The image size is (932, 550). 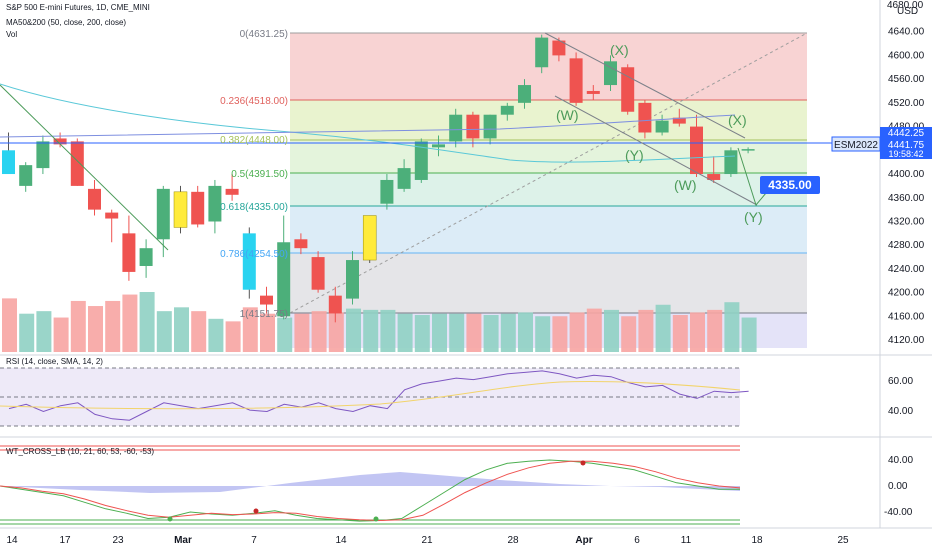 I want to click on fib-label-1: 1(4151.75), so click(x=264, y=314).